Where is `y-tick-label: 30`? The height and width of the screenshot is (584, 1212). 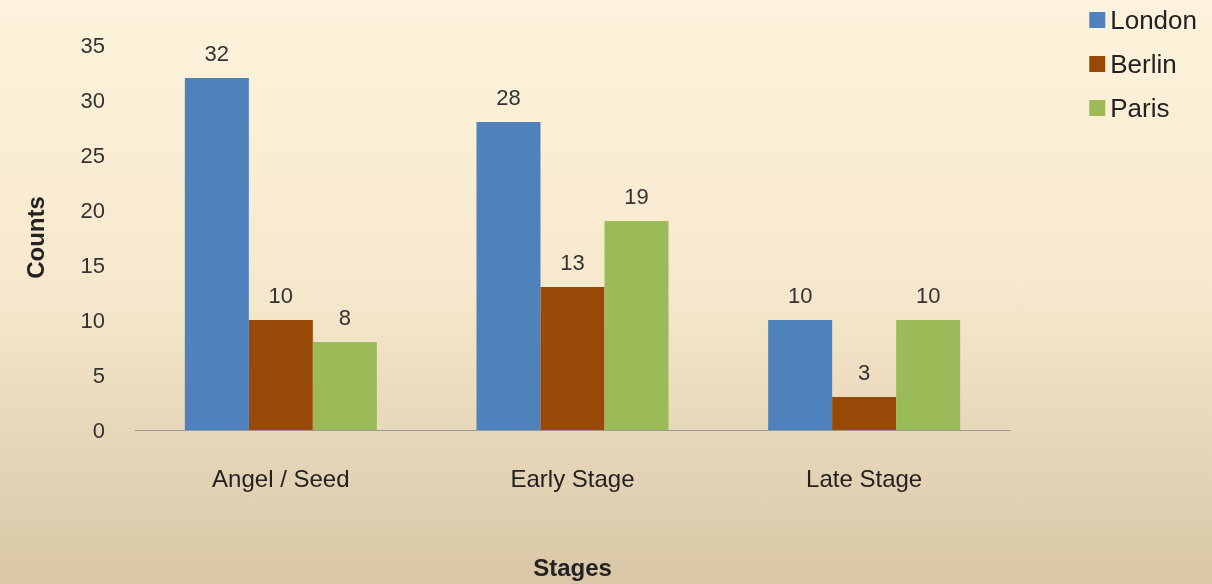
y-tick-label: 30 is located at coordinates (92, 100).